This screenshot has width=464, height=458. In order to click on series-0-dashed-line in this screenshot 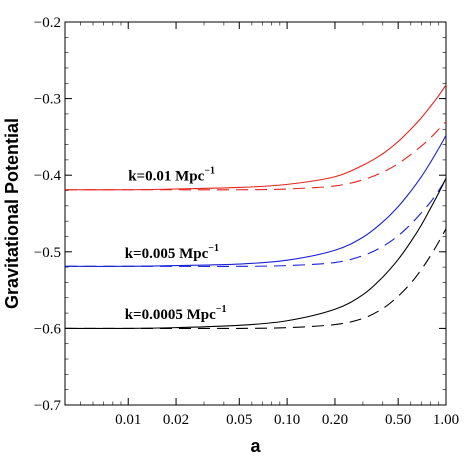, I will do `click(256, 156)`.